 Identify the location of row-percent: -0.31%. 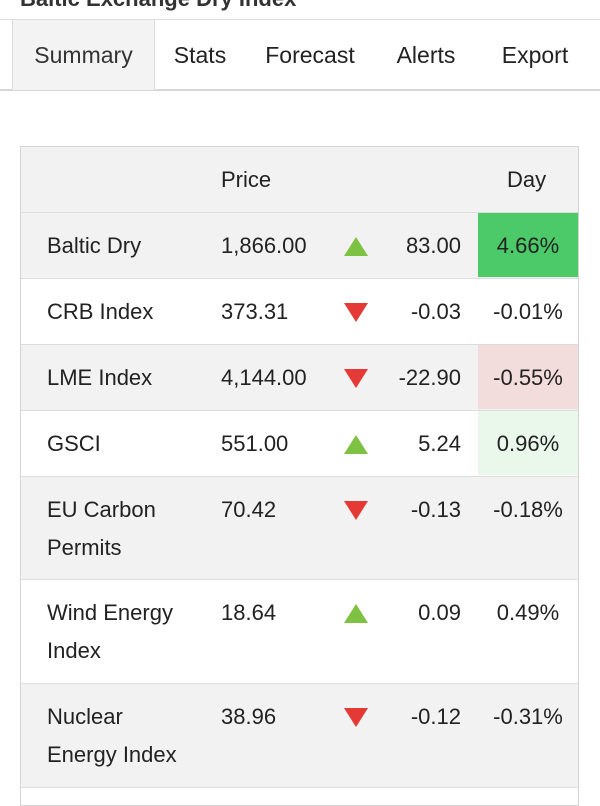
(528, 716).